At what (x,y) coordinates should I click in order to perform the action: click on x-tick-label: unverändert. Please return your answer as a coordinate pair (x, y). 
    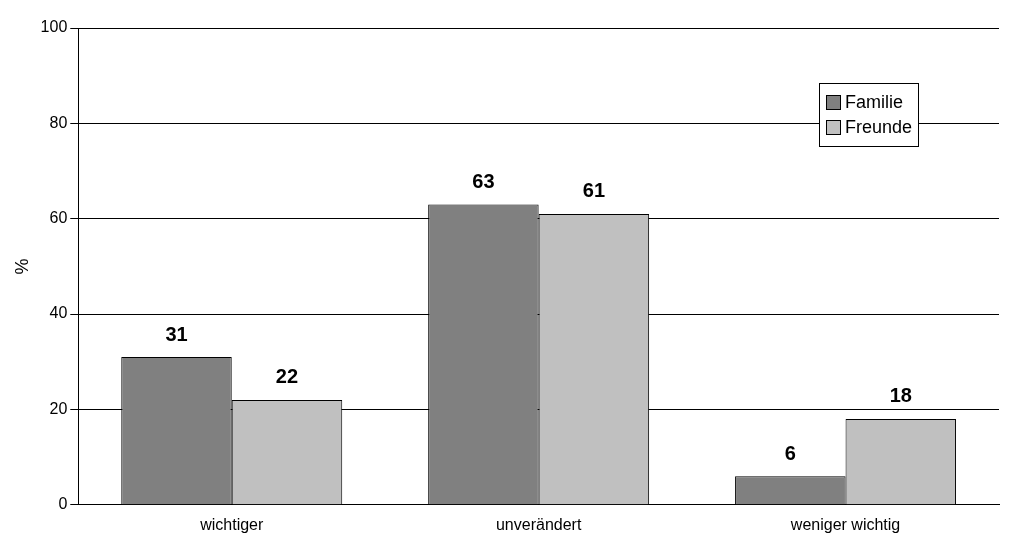
    Looking at the image, I should click on (538, 524).